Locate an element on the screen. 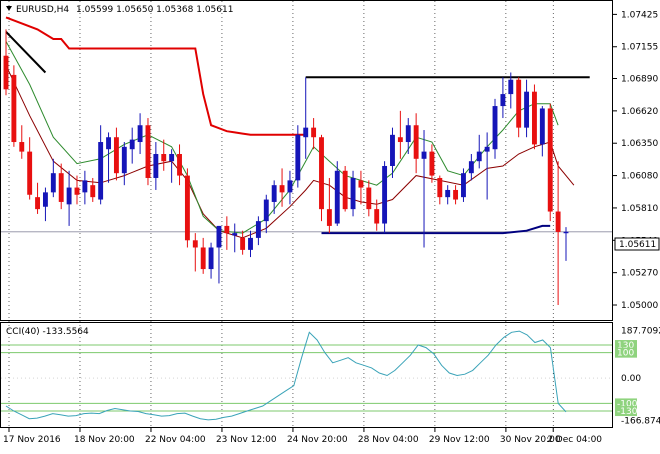  ohlc-header: 1.05599 1.05650 1.05368 1.05611 is located at coordinates (154, 10).